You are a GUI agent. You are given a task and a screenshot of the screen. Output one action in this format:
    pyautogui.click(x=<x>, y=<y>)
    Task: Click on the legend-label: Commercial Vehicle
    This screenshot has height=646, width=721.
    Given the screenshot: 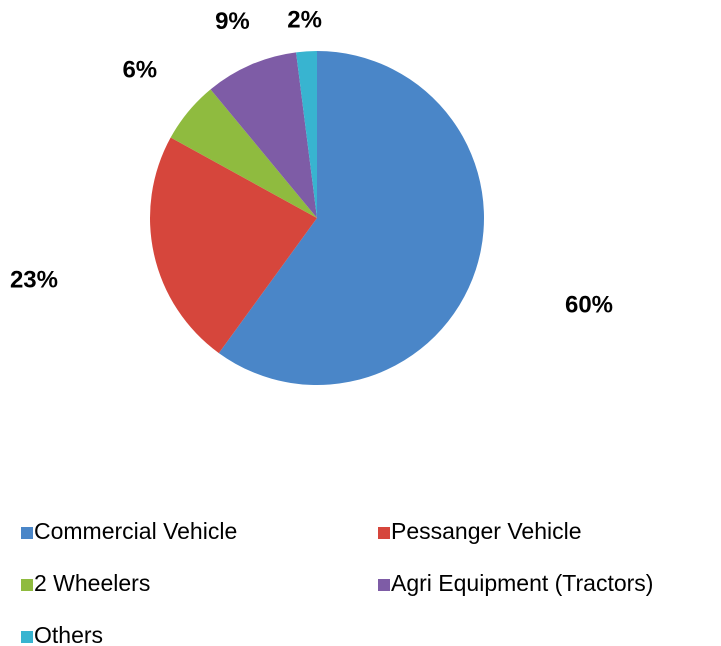 What is the action you would take?
    pyautogui.click(x=135, y=531)
    